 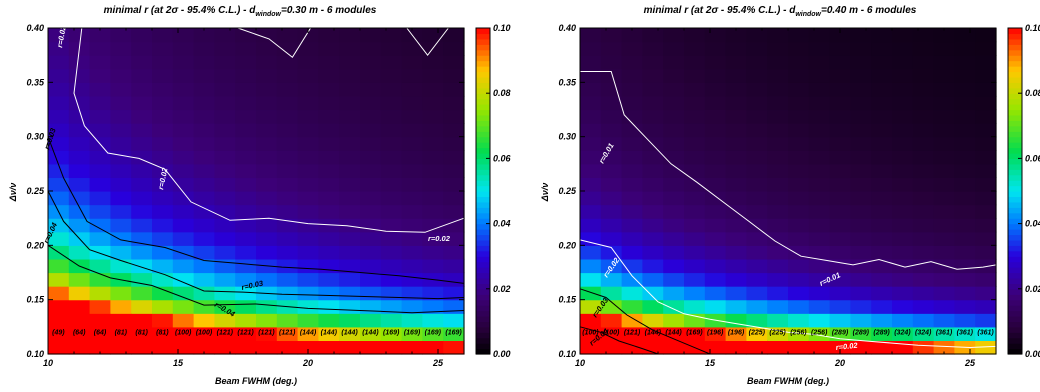 What do you see at coordinates (567, 245) in the screenshot?
I see `y-tick-label: 0.20` at bounding box center [567, 245].